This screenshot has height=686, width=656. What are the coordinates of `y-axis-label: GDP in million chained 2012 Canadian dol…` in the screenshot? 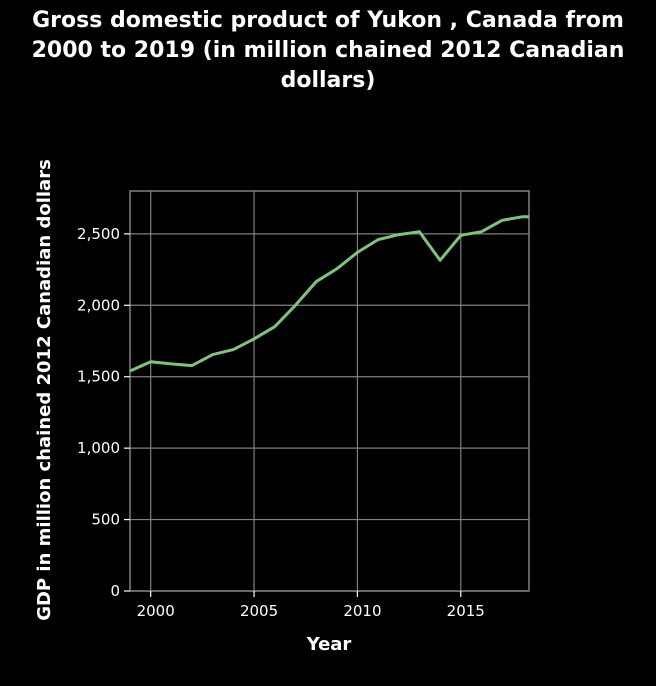 It's located at (44, 390).